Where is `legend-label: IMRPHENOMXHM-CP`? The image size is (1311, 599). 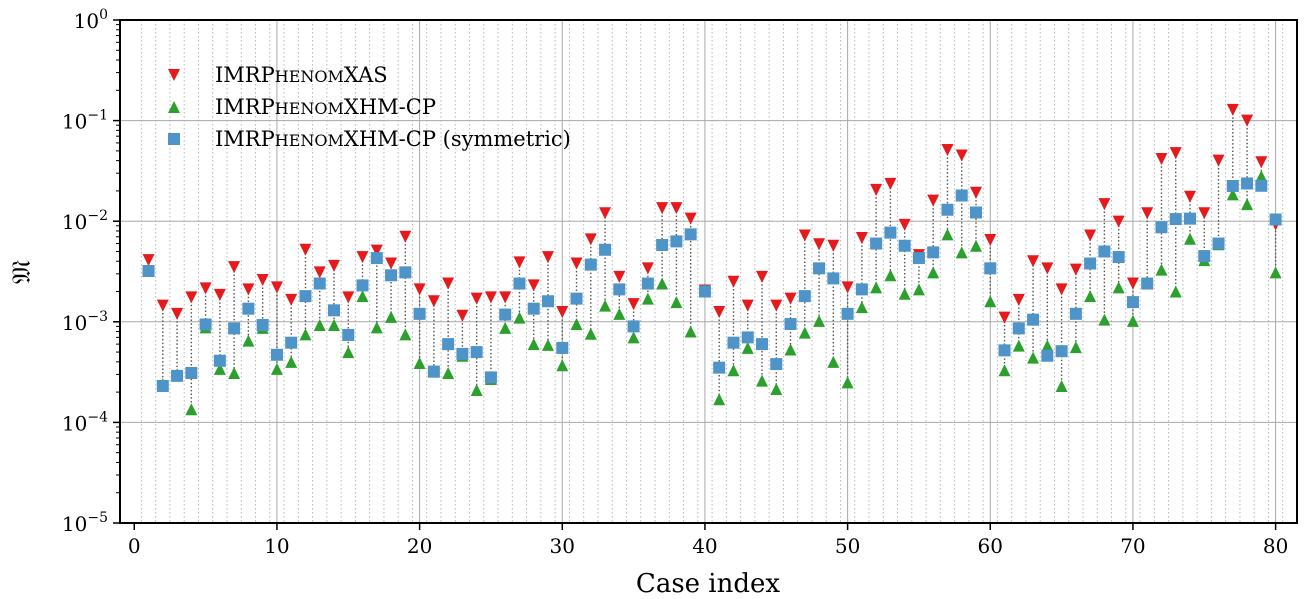 legend-label: IMRPHENOMXHM-CP is located at coordinates (325, 107).